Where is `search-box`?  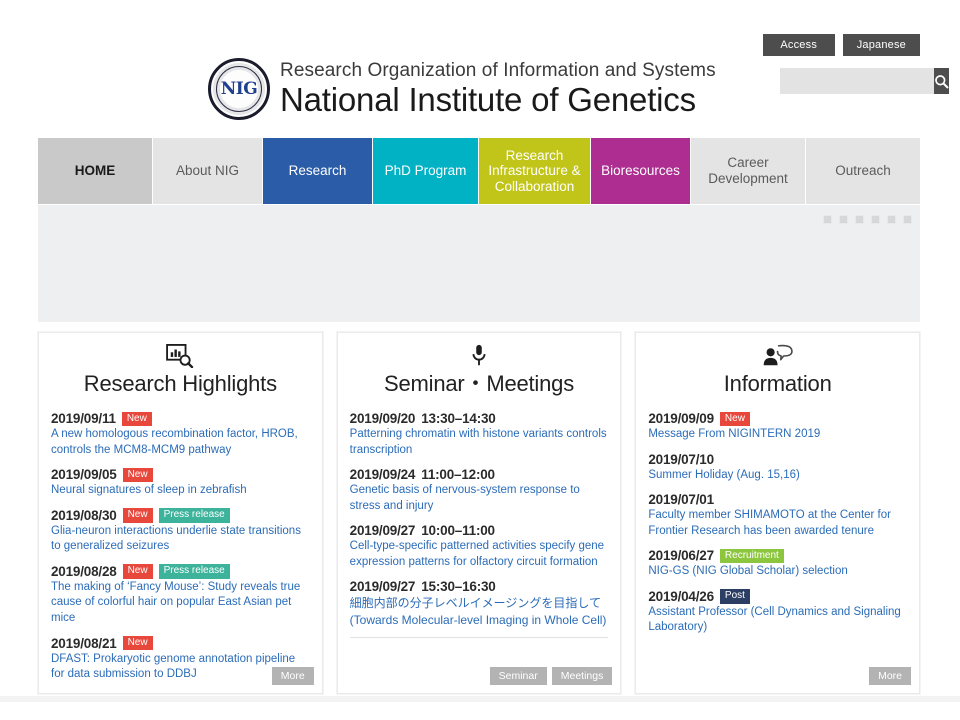
search-box is located at coordinates (864, 81).